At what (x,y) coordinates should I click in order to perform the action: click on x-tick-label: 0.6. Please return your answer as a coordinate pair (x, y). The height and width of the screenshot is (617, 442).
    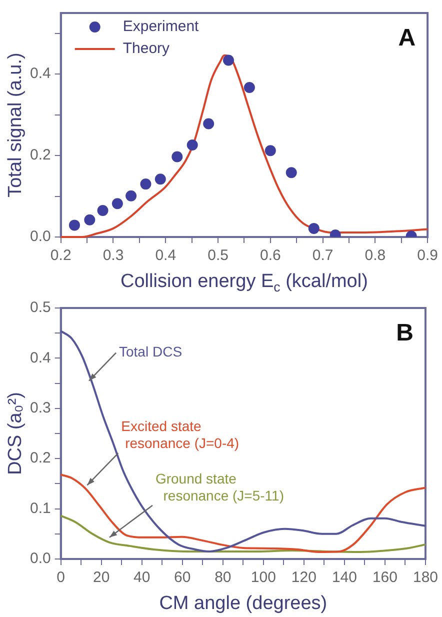
    Looking at the image, I should click on (270, 255).